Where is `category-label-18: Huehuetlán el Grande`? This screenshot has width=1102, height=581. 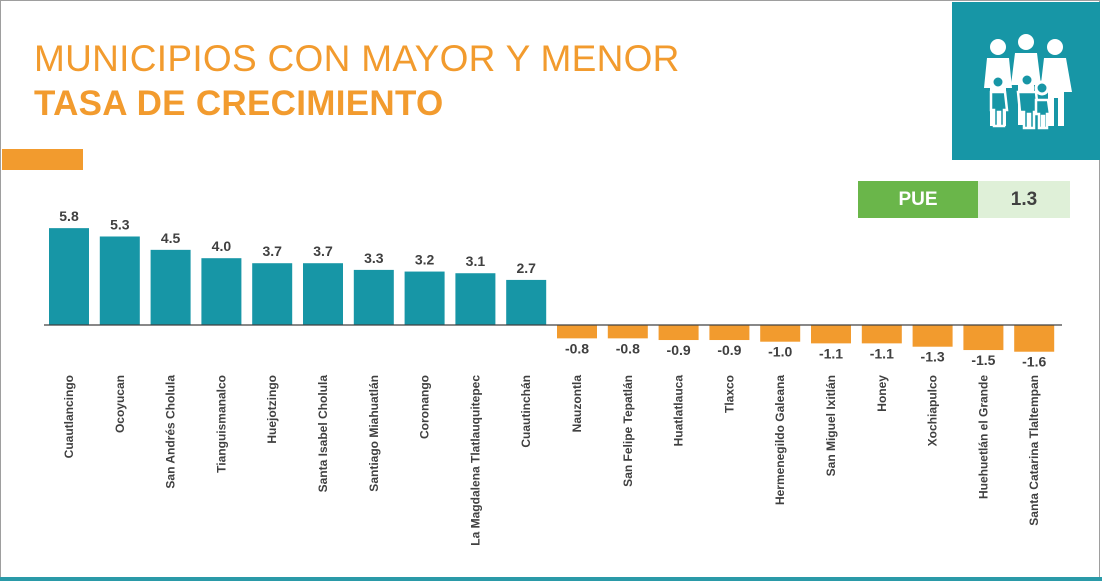 category-label-18: Huehuetlán el Grande is located at coordinates (983, 437).